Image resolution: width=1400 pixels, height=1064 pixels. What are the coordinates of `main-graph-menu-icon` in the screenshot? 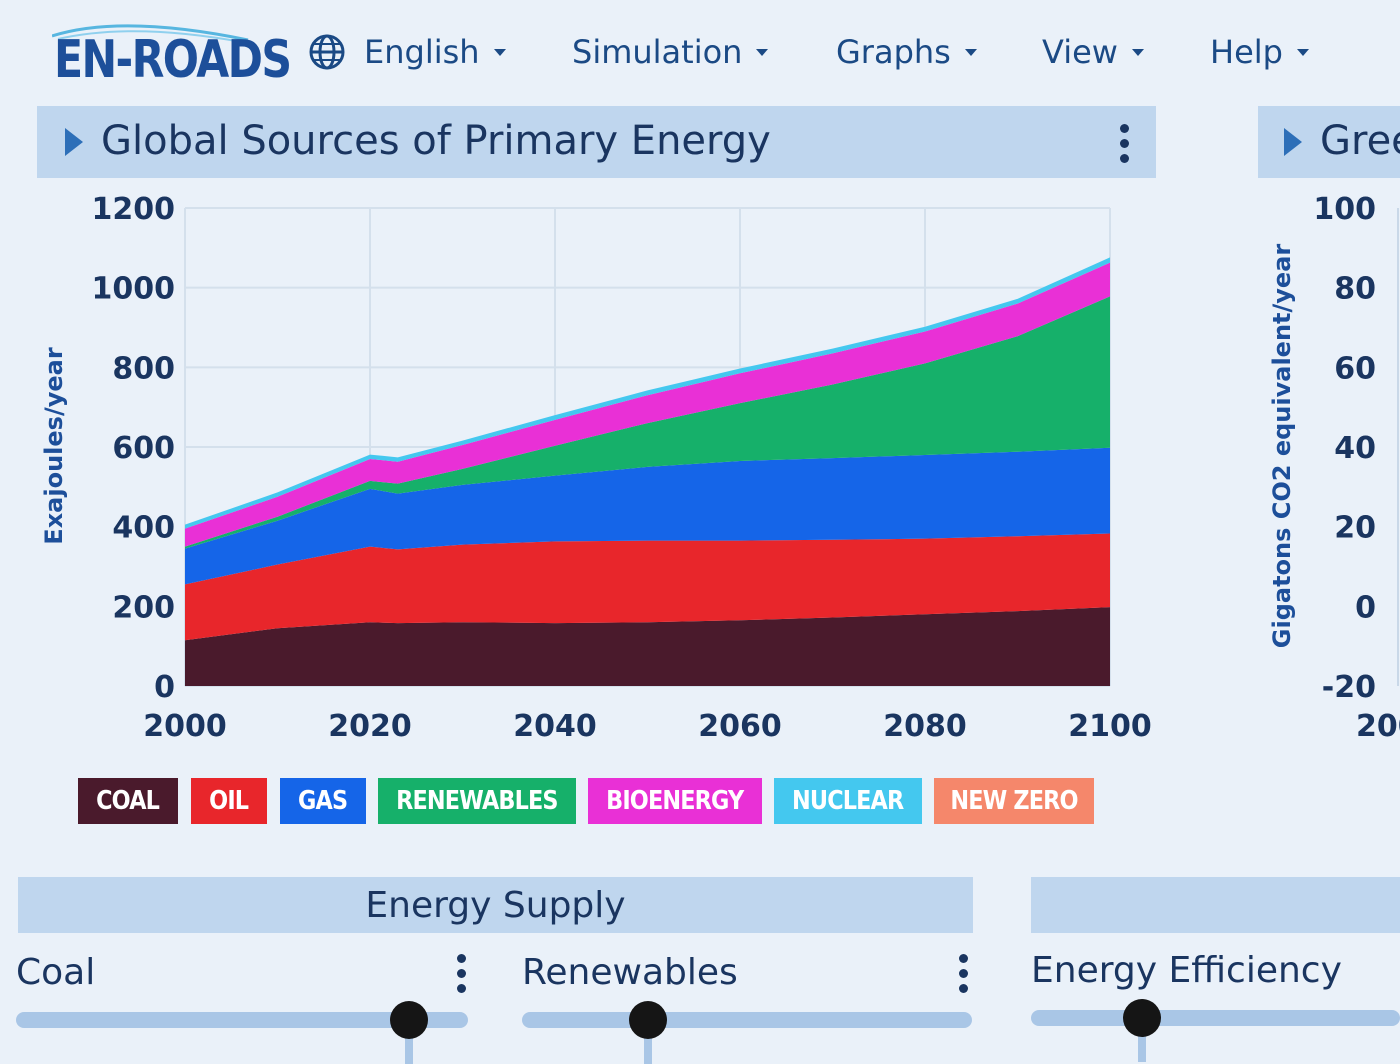 It's located at (1124, 146).